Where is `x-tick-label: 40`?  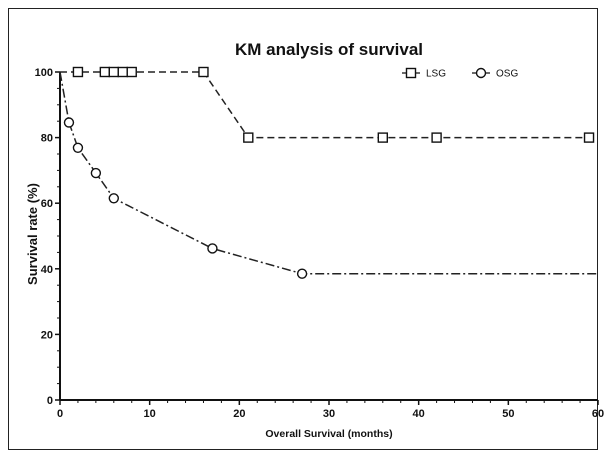
x-tick-label: 40 is located at coordinates (419, 414).